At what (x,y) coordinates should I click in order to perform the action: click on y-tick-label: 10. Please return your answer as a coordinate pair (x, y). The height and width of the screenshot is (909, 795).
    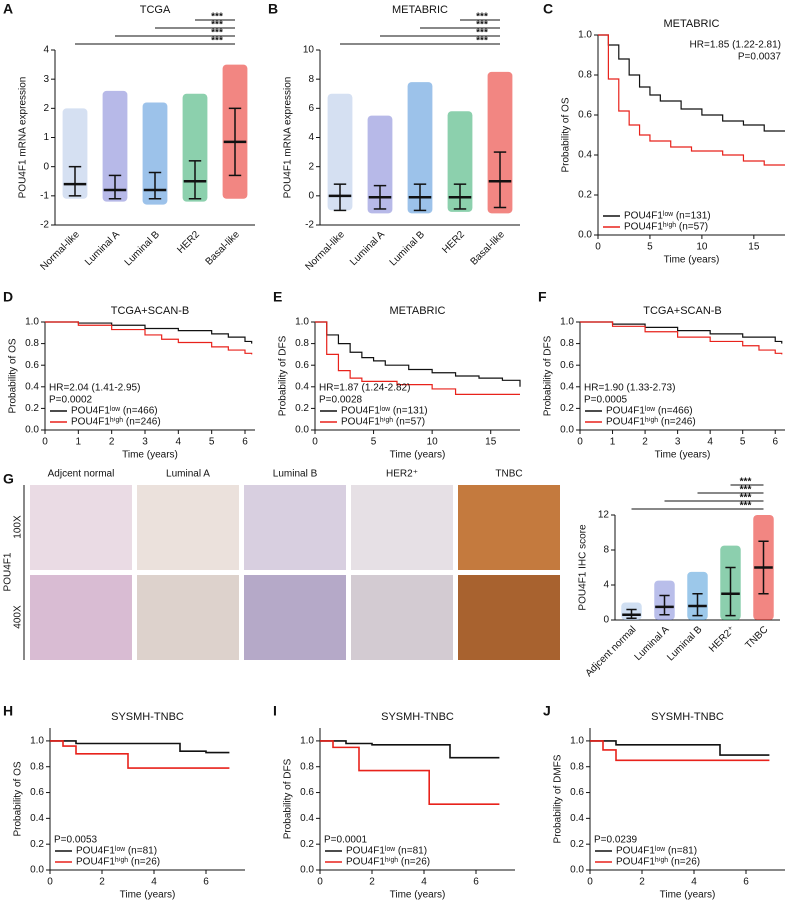
    Looking at the image, I should click on (309, 50).